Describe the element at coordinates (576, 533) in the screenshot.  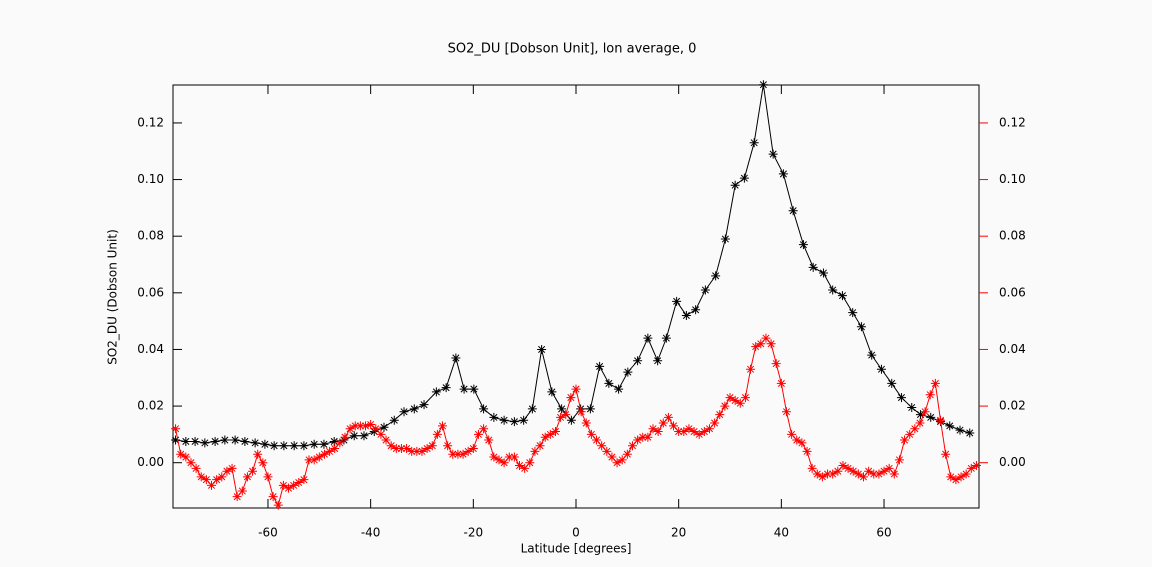
I see `x-tick-label: 0` at that location.